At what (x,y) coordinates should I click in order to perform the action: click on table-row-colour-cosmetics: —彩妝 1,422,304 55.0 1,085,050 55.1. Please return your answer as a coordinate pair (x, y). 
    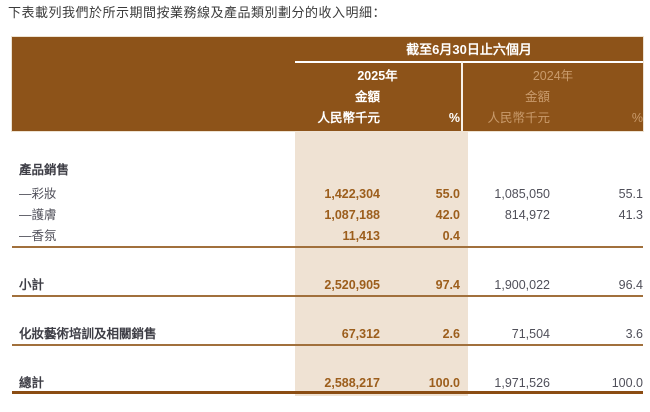
    Looking at the image, I should click on (327, 194).